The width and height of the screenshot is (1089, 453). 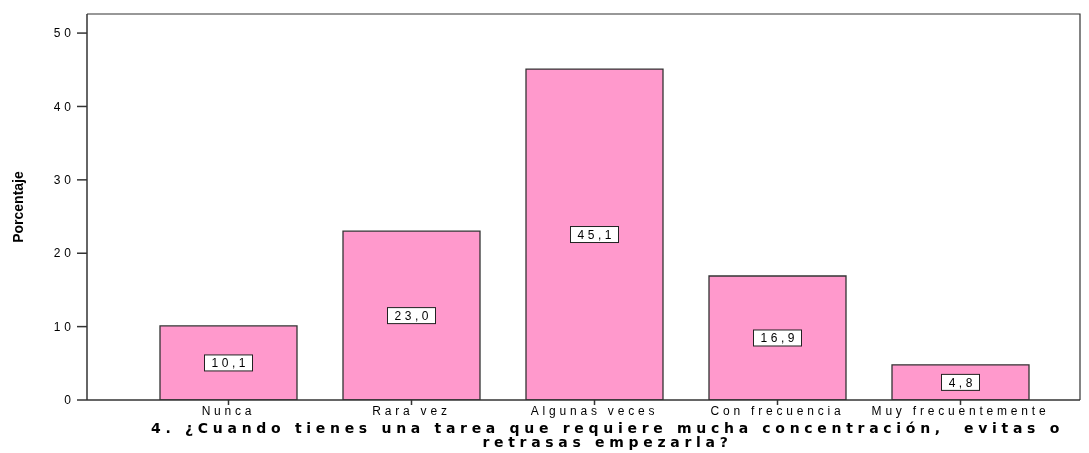 I want to click on y-tick-label: 40, so click(x=64, y=106).